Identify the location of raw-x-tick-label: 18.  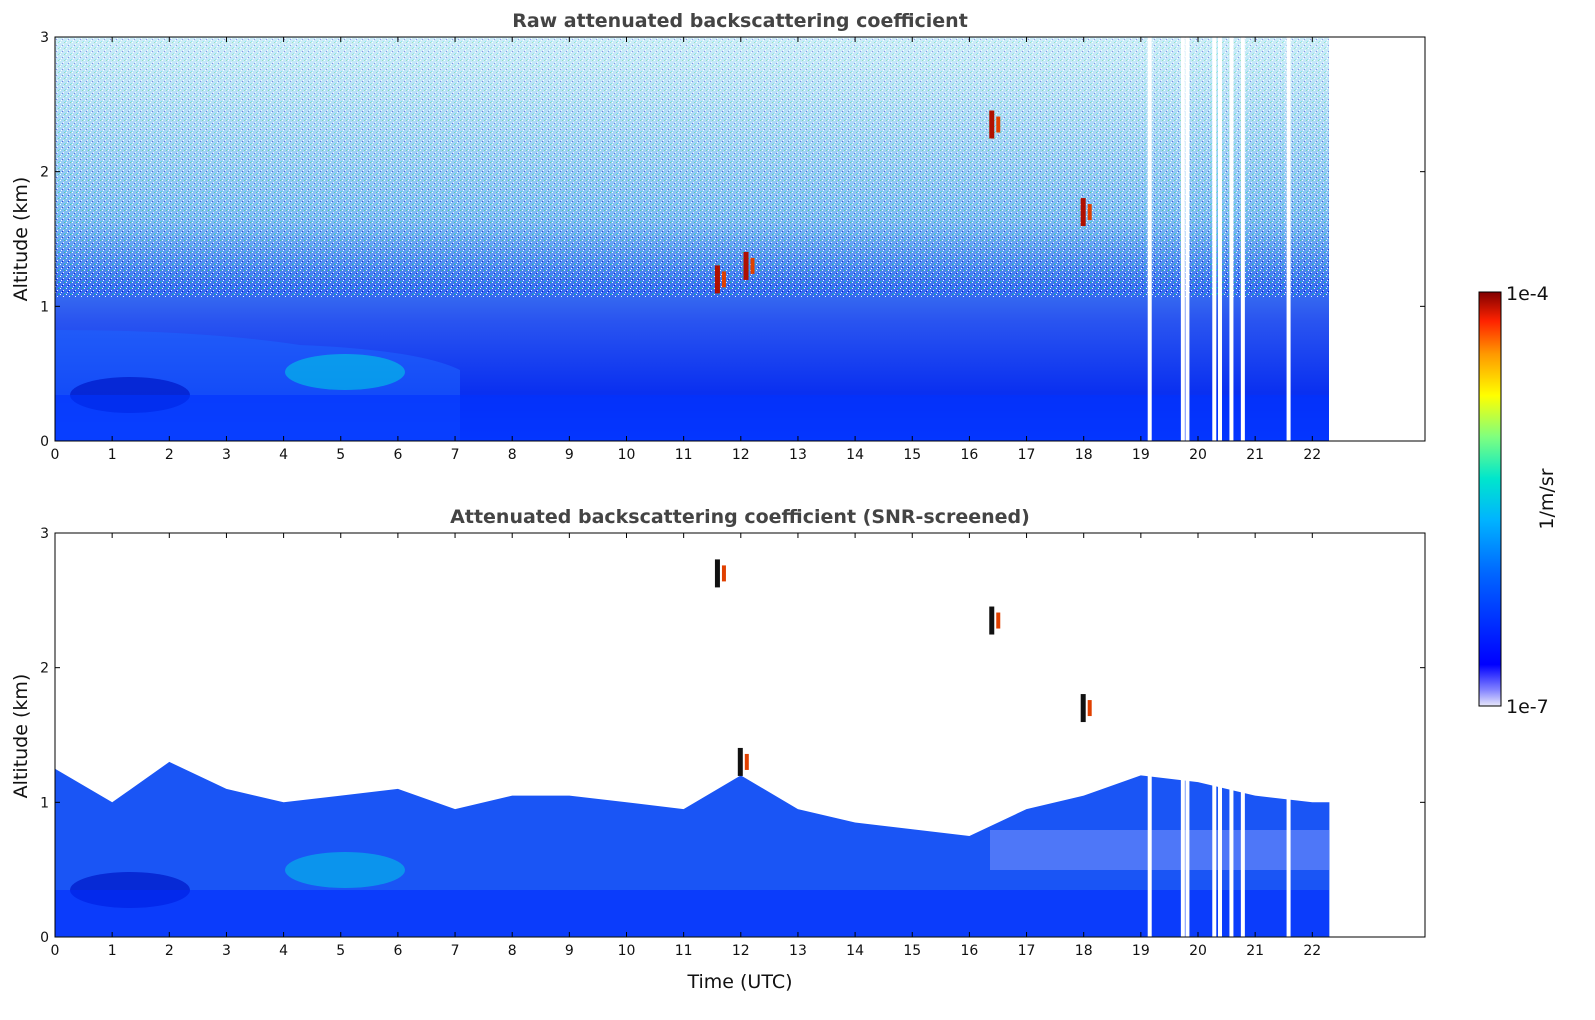
(1084, 455).